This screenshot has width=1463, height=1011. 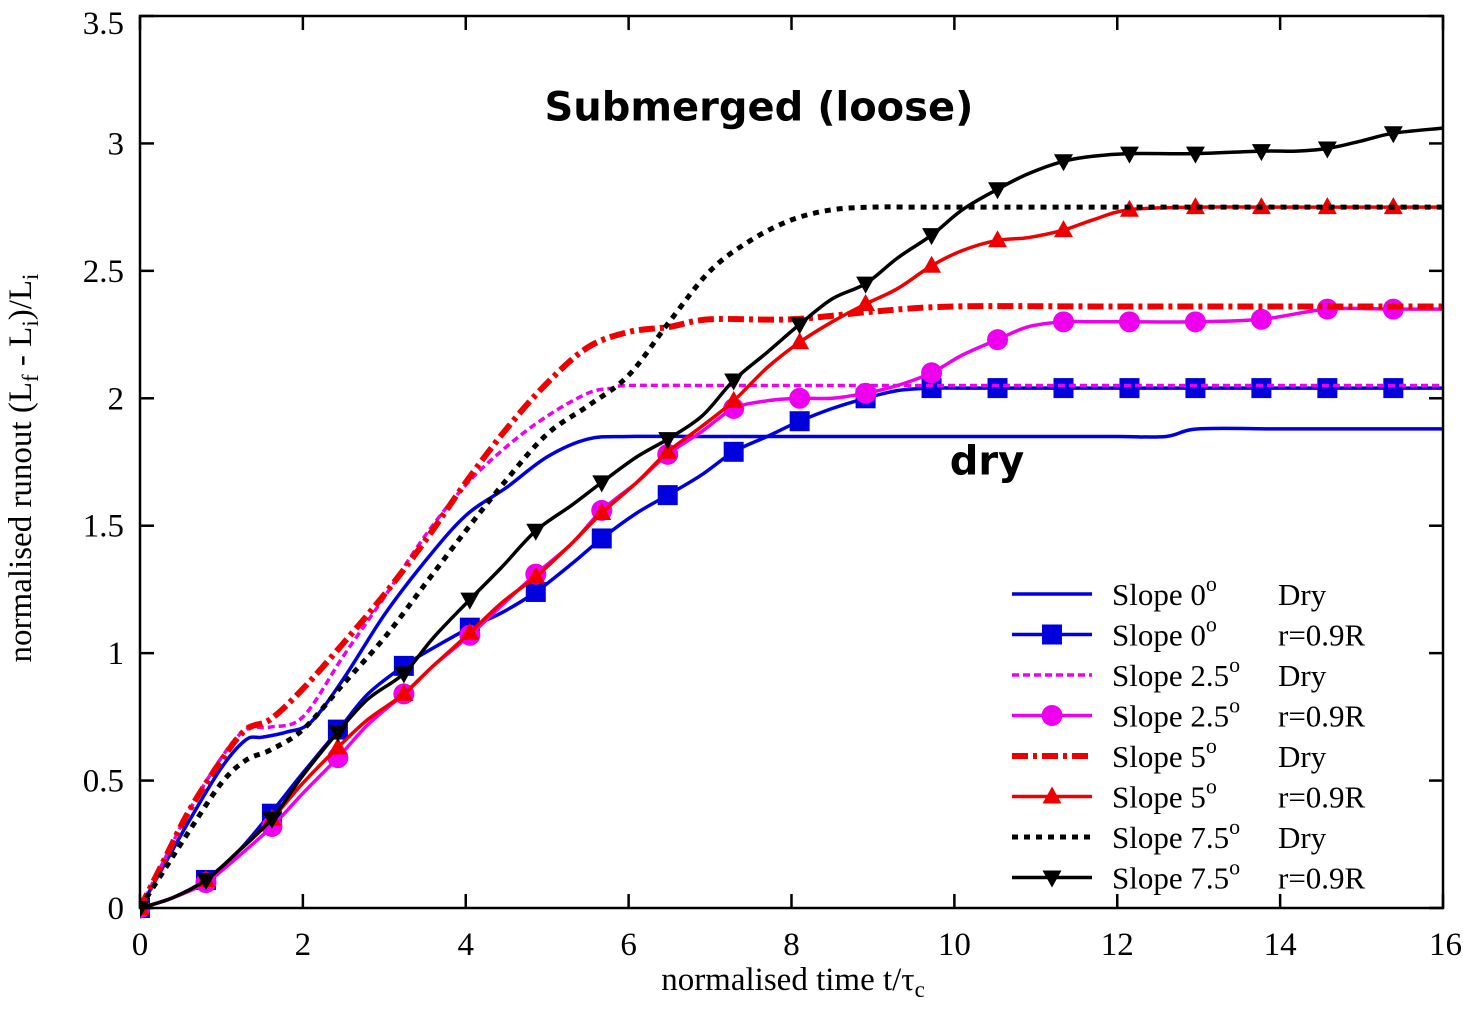 I want to click on y-tick-label-6: 3, so click(x=116, y=144).